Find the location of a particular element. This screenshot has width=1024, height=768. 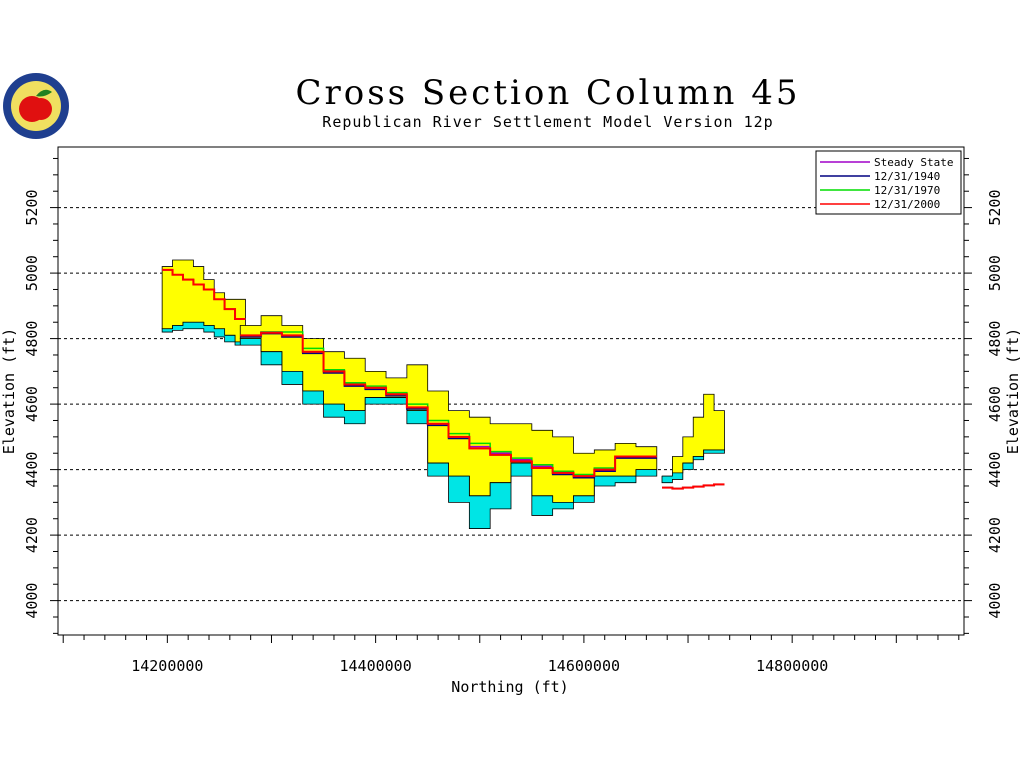

legend-label-y1970: 12/31/1970 is located at coordinates (907, 190).